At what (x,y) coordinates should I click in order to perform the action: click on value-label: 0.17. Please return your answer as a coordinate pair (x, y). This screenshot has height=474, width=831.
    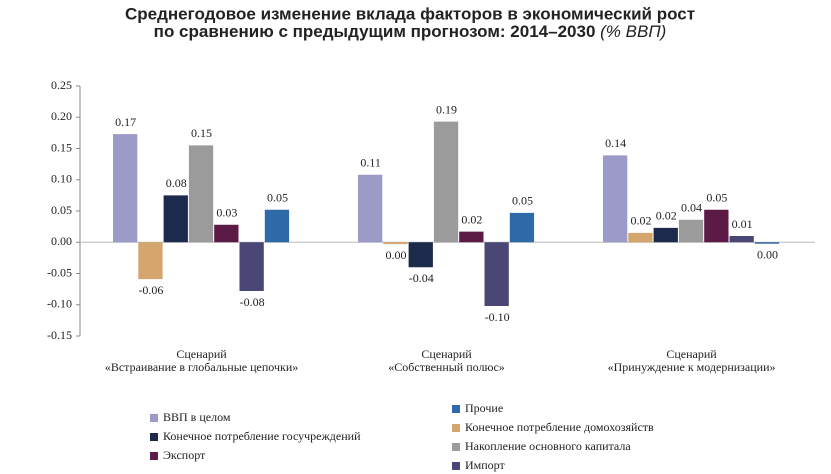
    Looking at the image, I should click on (125, 122).